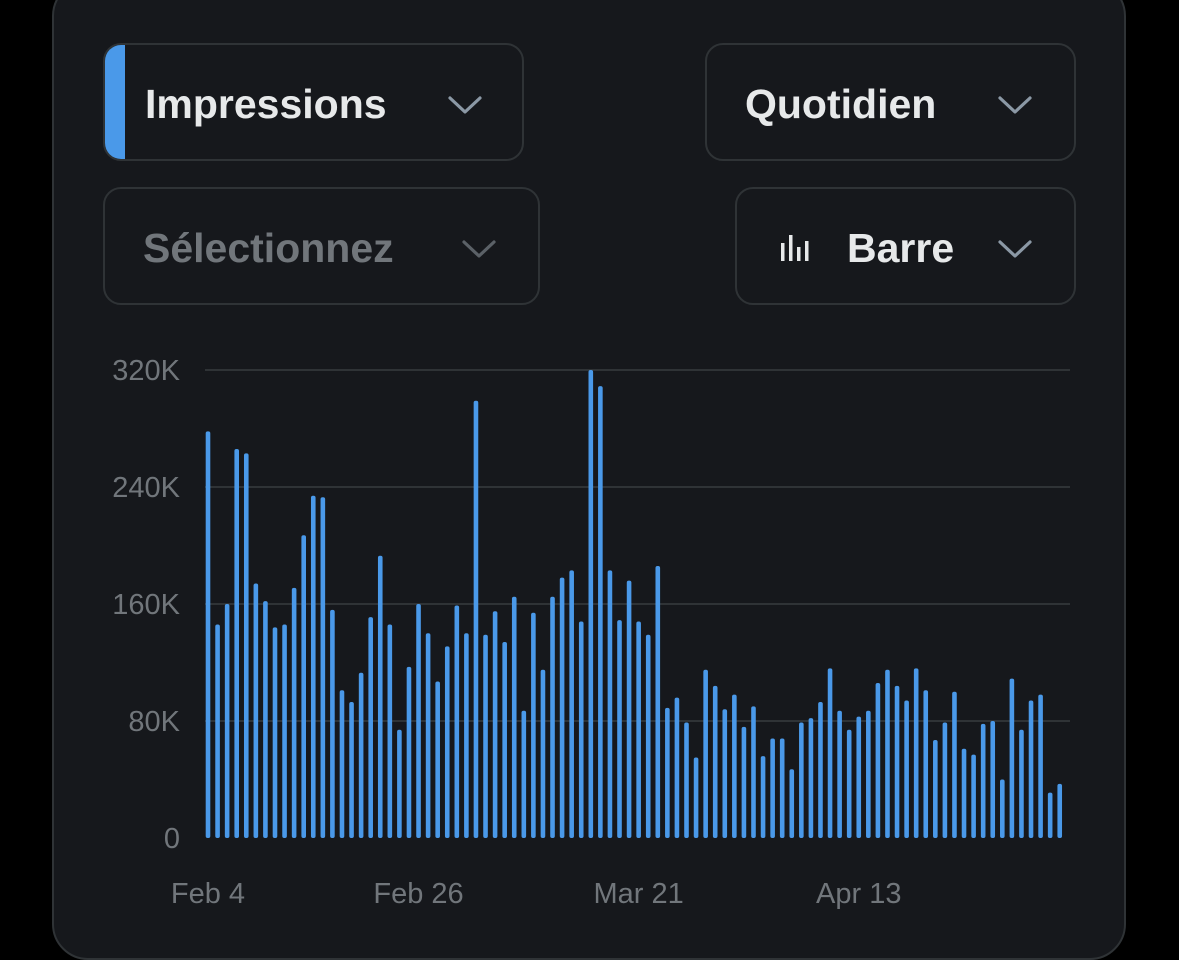 The height and width of the screenshot is (960, 1179). I want to click on chevron-down-icon, so click(1015, 249).